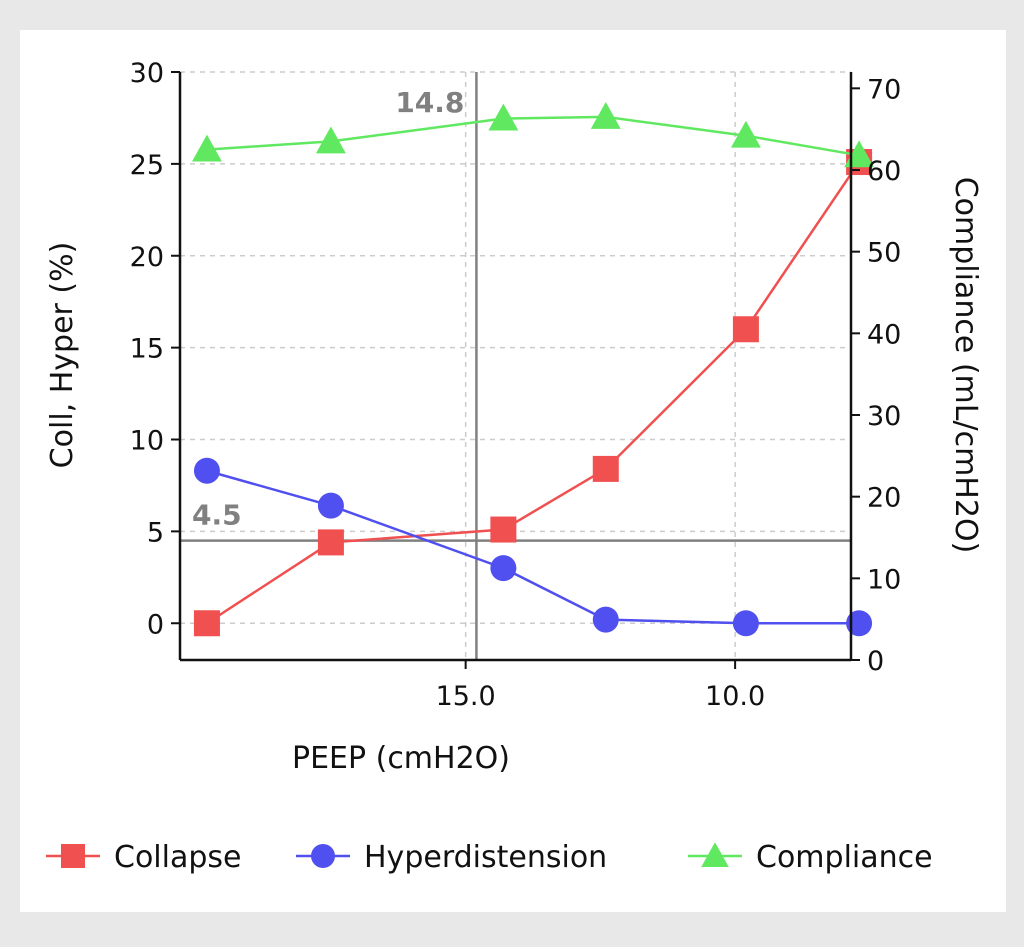 Image resolution: width=1024 pixels, height=947 pixels. What do you see at coordinates (466, 696) in the screenshot?
I see `x-tick-label-0: 15.0` at bounding box center [466, 696].